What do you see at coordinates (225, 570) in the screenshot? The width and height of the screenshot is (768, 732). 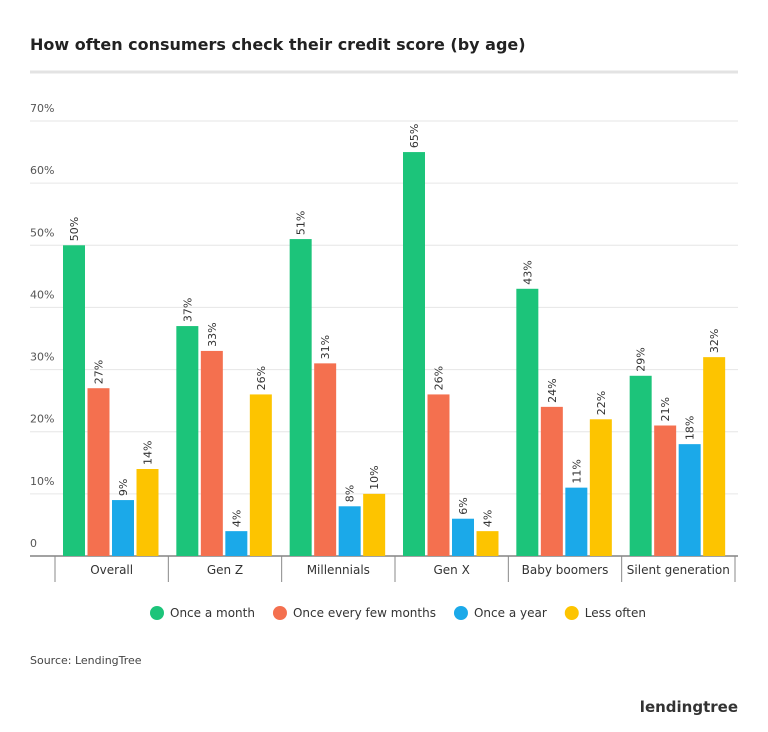 I see `x-tick-label: Gen Z` at bounding box center [225, 570].